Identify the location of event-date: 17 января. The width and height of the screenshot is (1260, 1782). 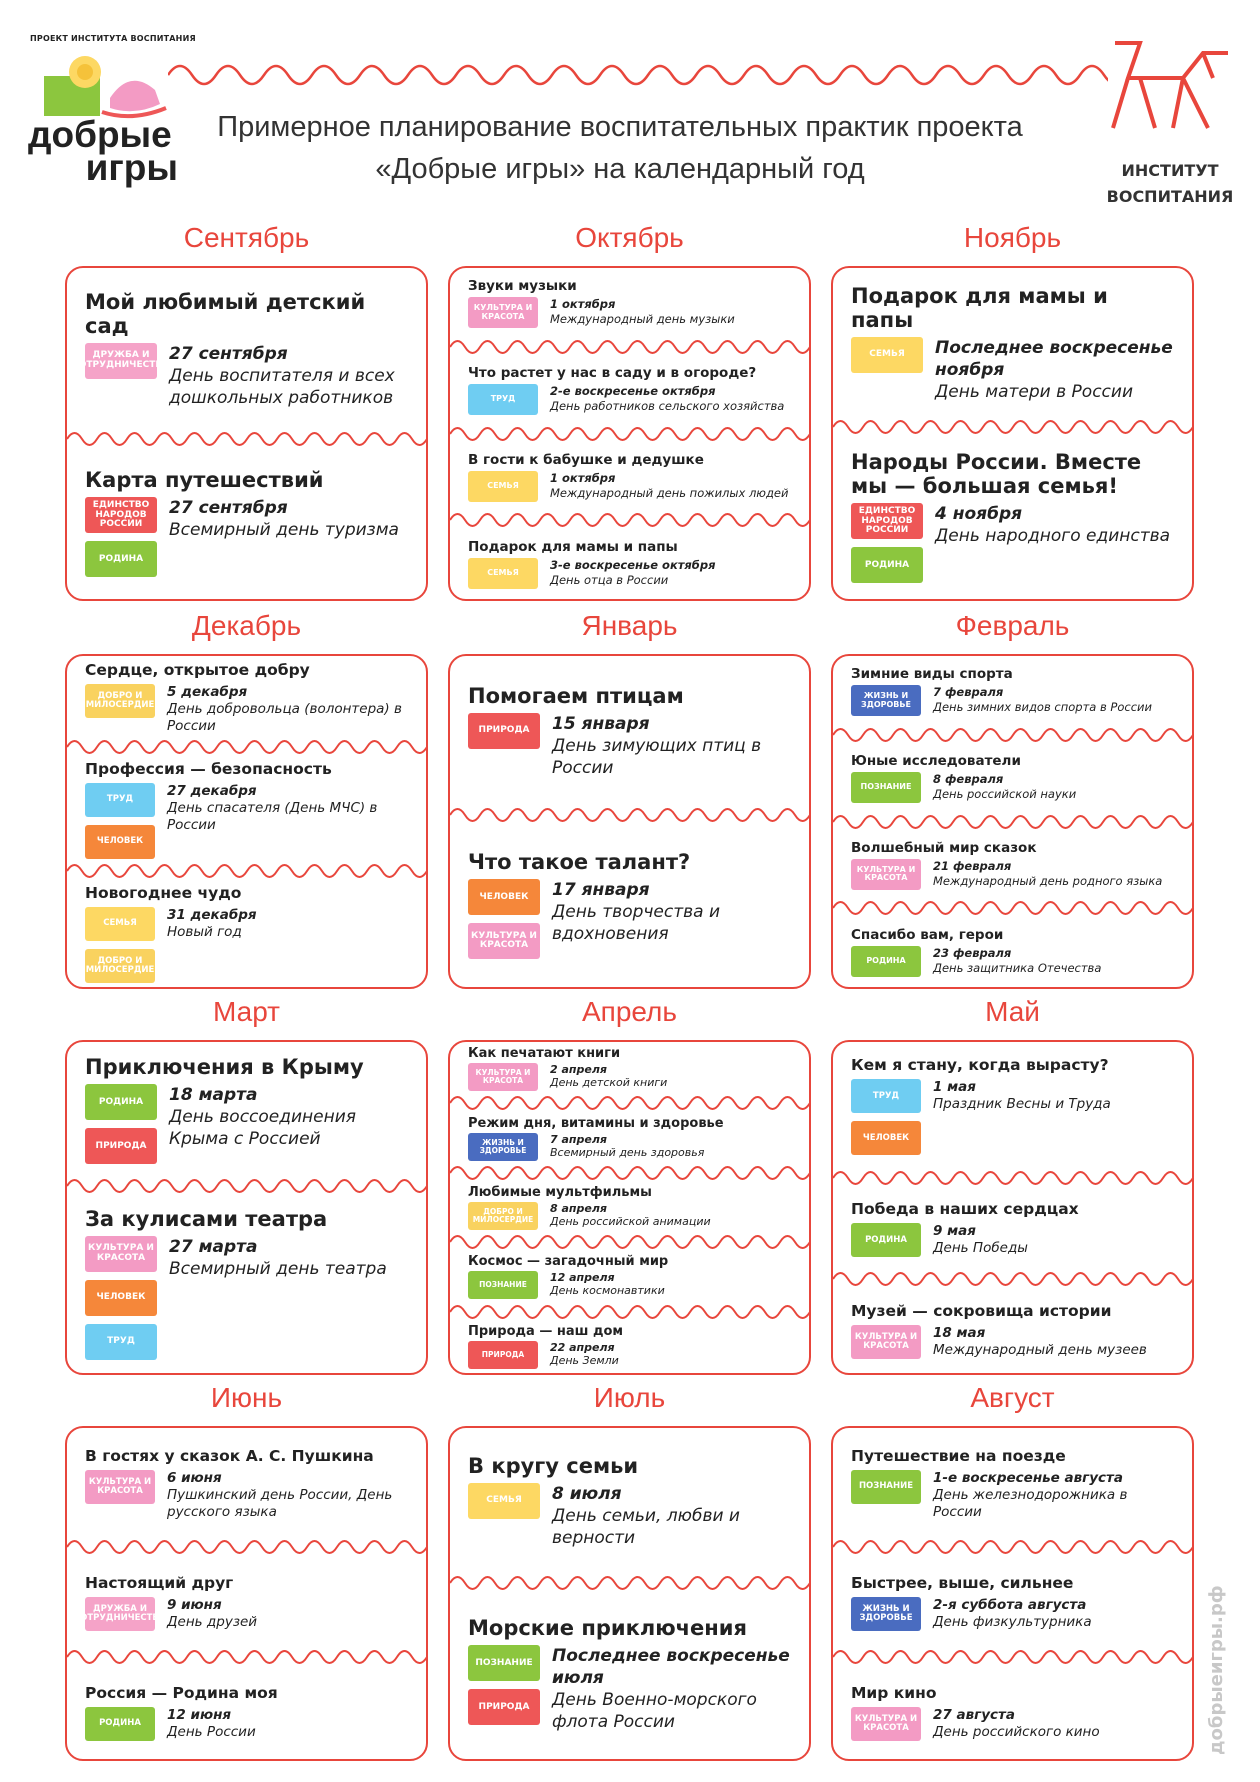
(601, 890).